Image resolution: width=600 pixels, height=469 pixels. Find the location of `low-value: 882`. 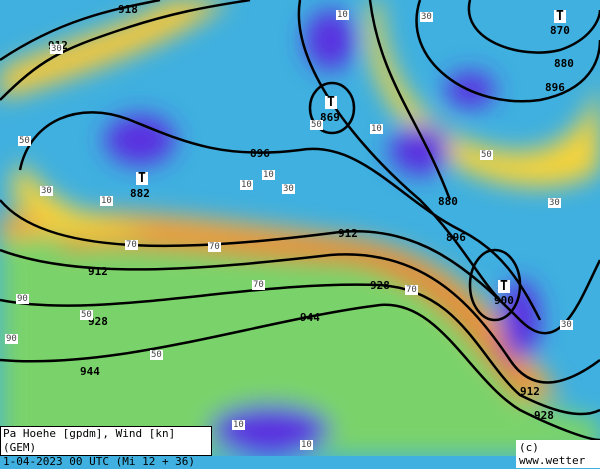

low-value: 882 is located at coordinates (140, 193).